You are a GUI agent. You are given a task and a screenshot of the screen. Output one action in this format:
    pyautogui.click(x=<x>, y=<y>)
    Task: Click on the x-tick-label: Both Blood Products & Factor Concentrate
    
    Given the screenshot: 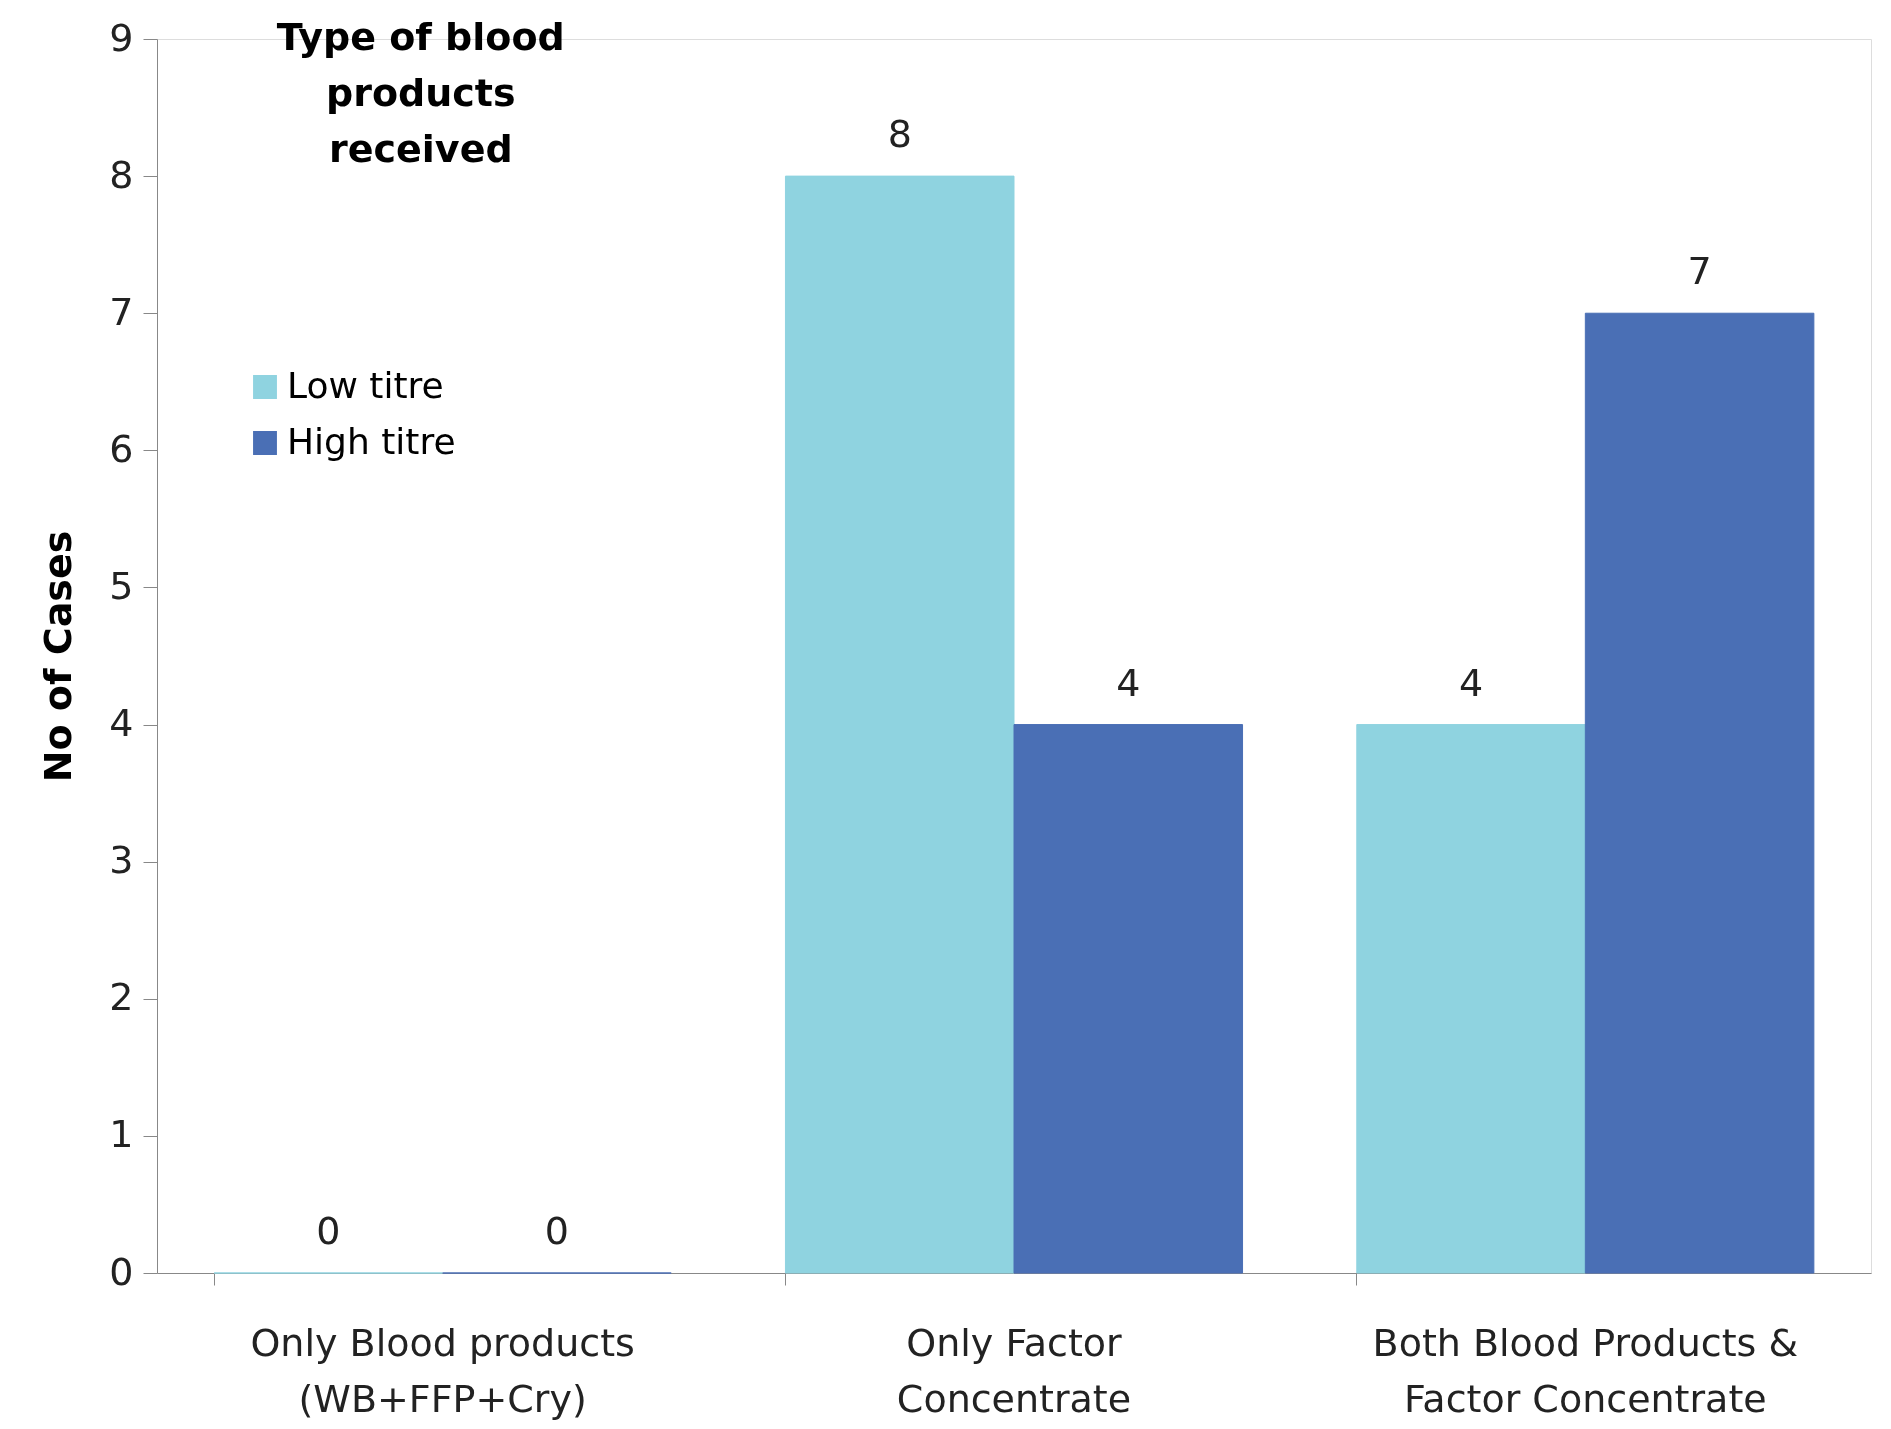 What is the action you would take?
    pyautogui.click(x=1585, y=1370)
    